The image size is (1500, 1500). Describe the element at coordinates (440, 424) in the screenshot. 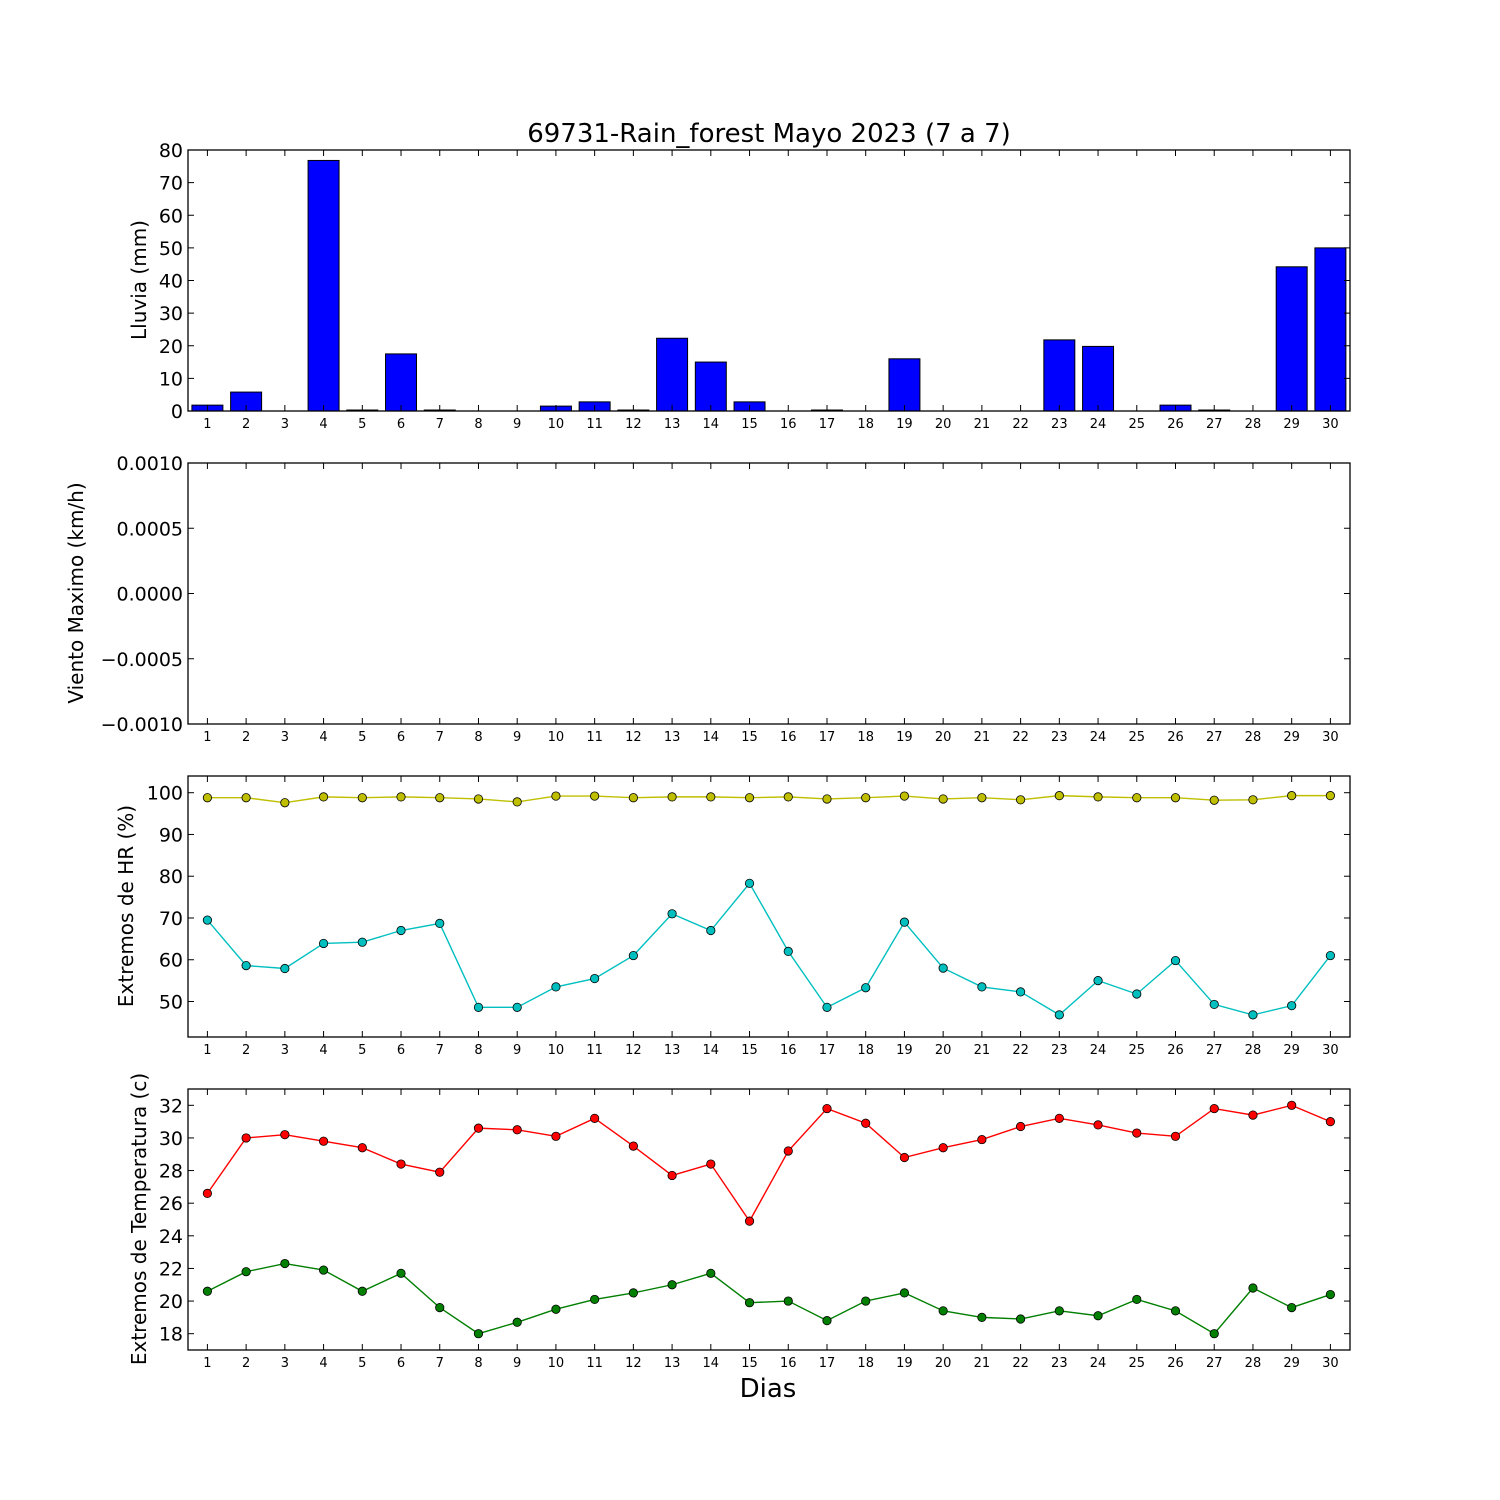

I see `x-tick-label: 7` at that location.